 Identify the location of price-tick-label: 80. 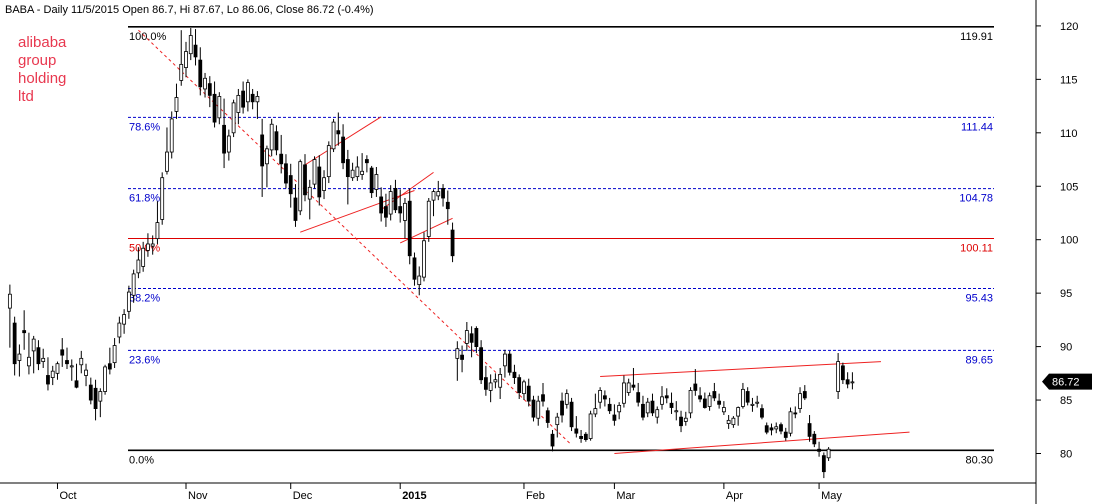
(1066, 455).